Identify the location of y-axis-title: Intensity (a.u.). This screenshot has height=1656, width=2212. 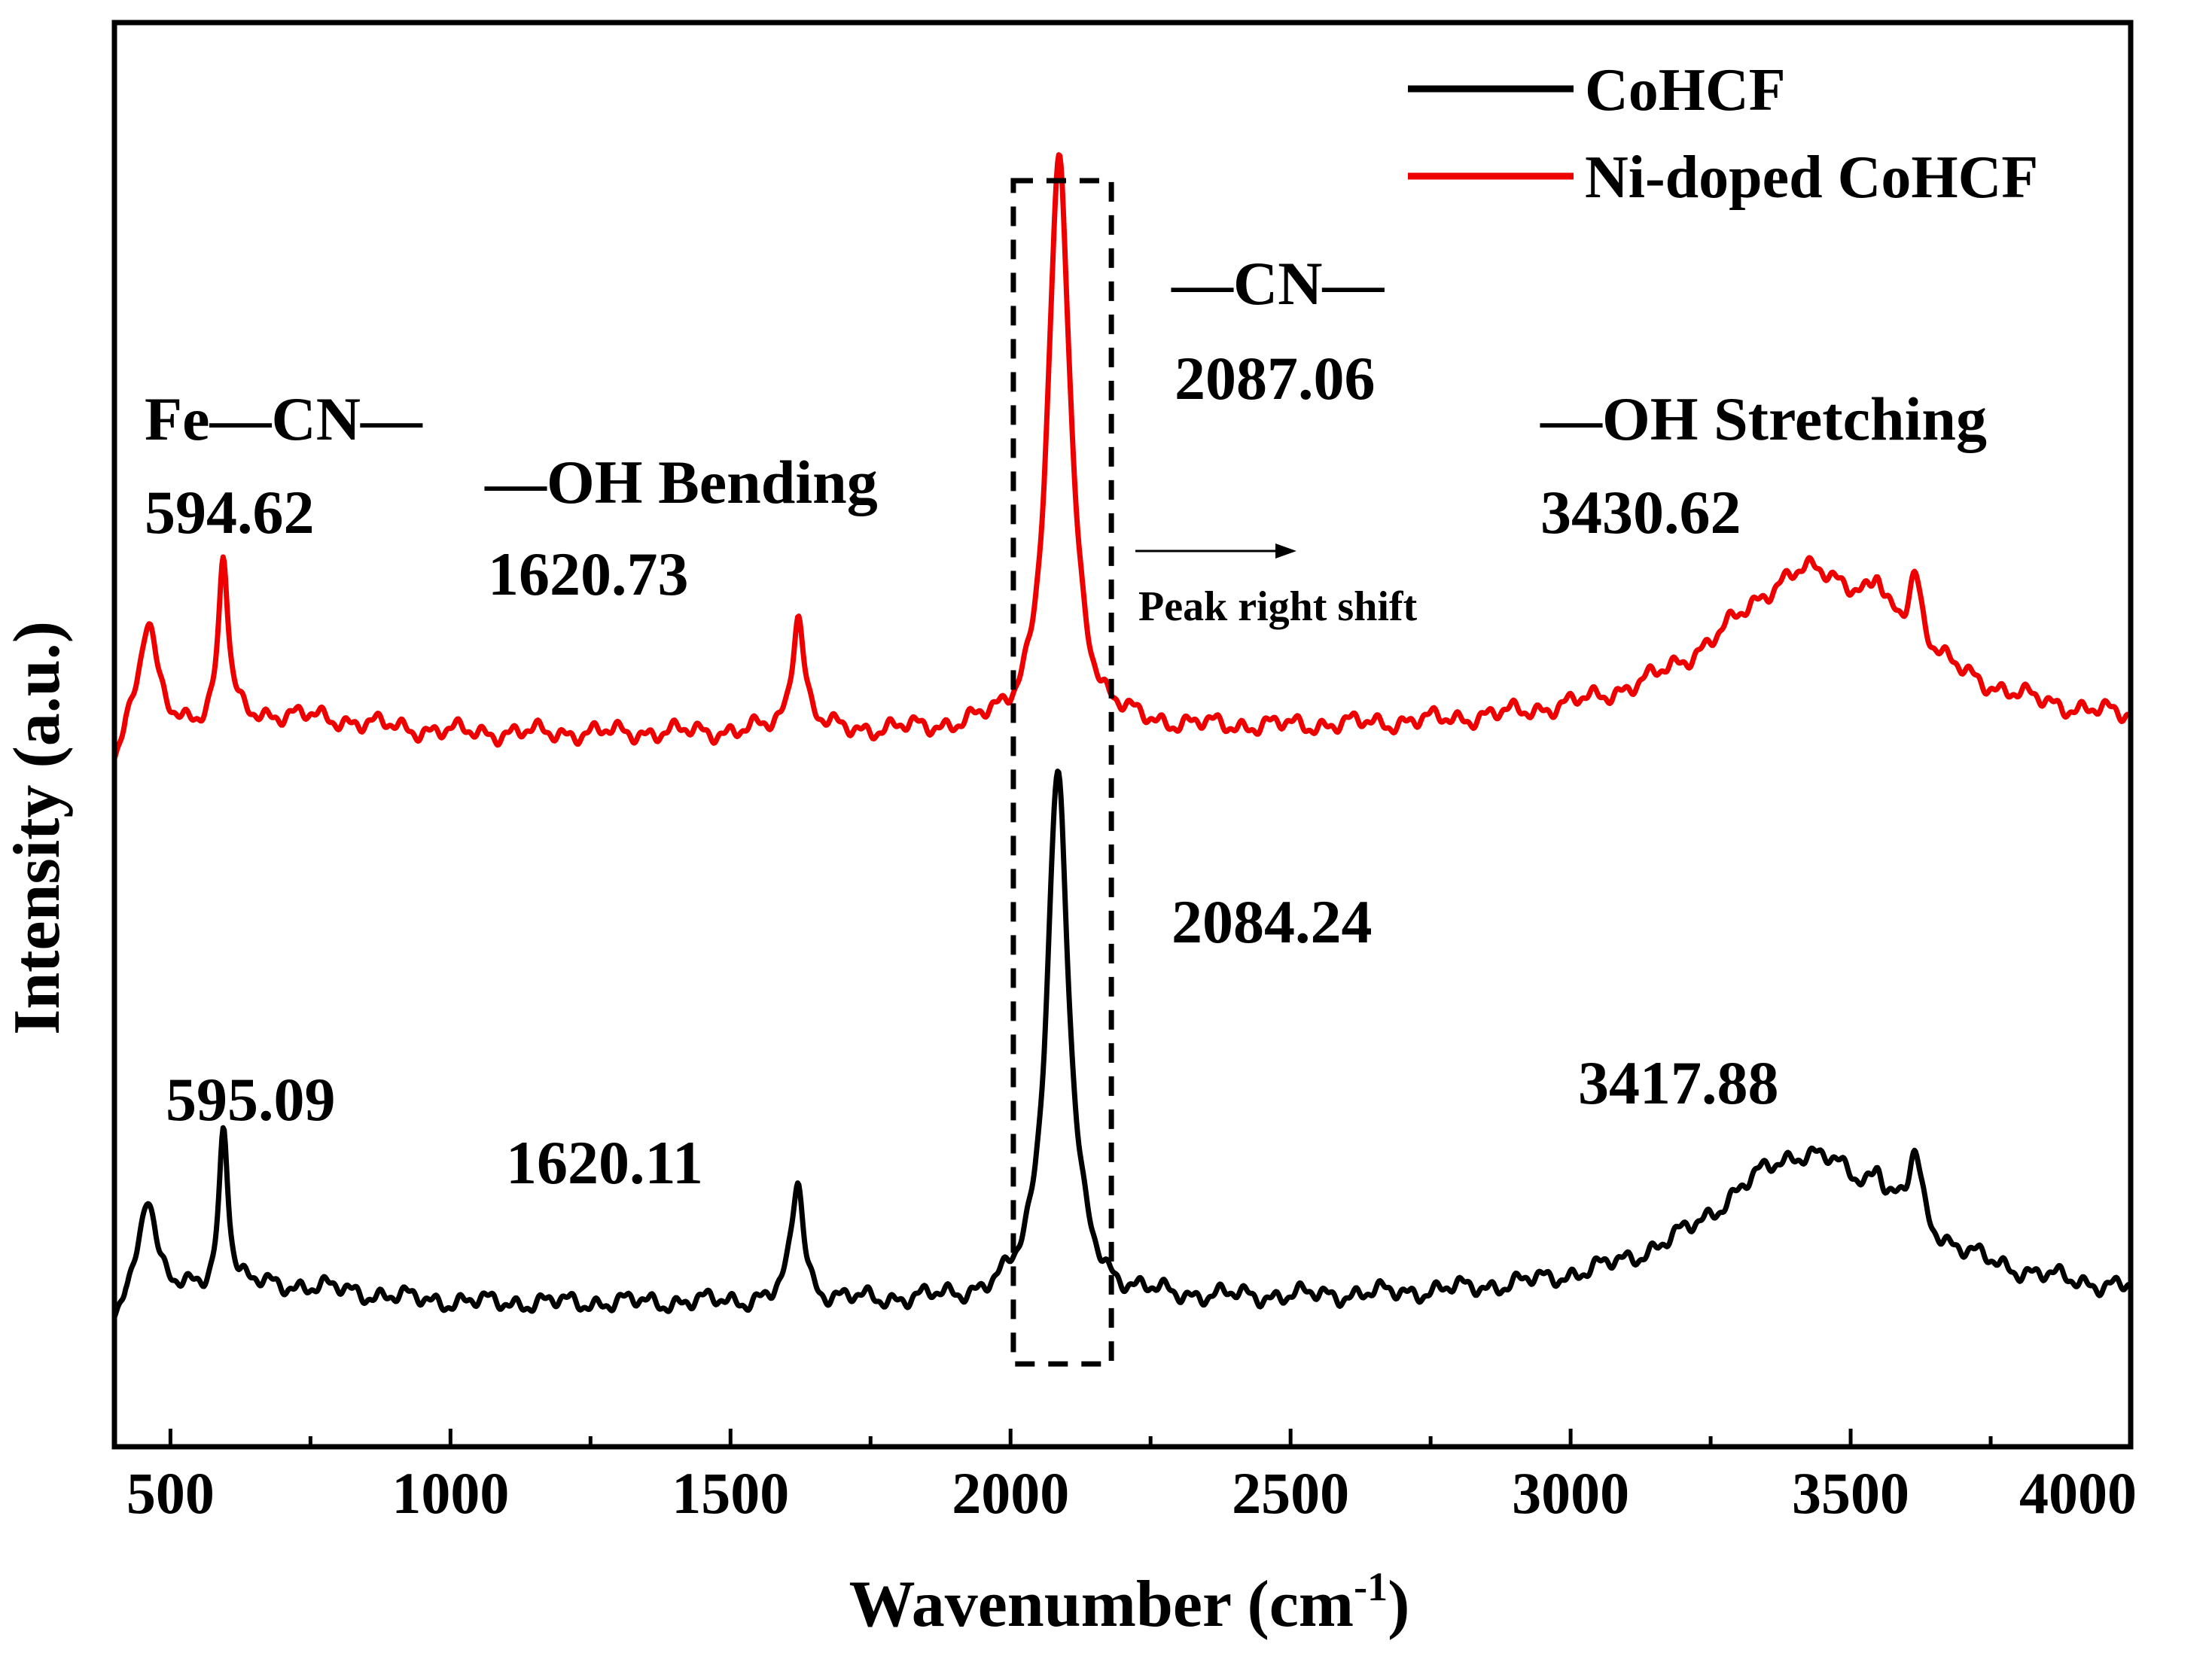
(37, 828).